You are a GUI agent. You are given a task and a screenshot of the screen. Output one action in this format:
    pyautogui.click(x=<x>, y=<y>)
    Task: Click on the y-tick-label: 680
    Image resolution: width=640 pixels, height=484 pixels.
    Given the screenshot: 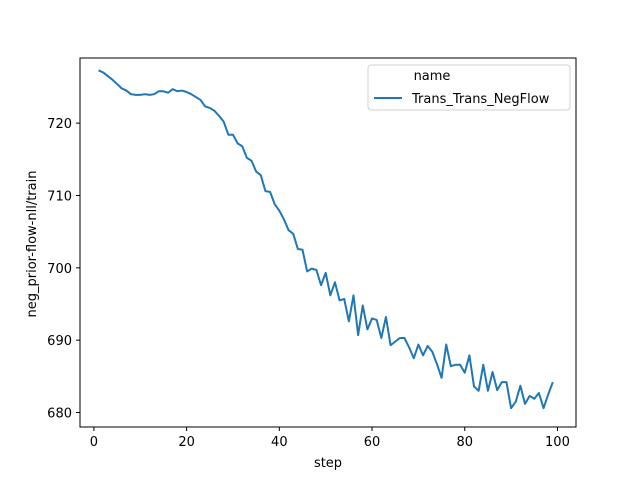 What is the action you would take?
    pyautogui.click(x=59, y=414)
    